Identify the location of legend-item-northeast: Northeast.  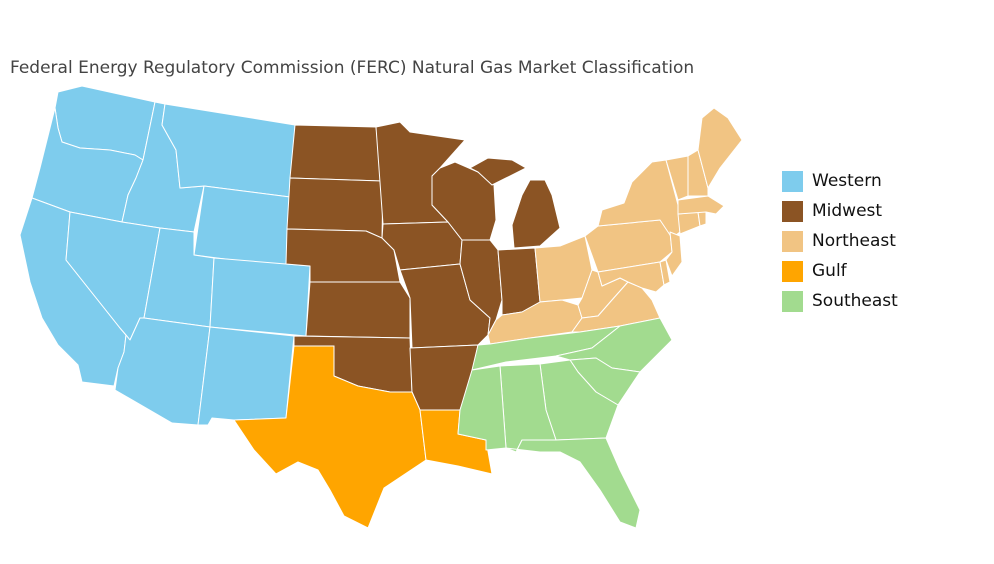
(840, 241).